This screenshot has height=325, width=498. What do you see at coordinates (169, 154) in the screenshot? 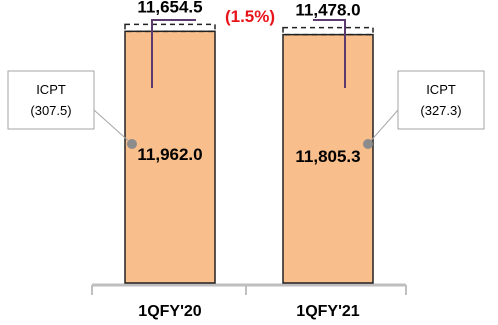
I see `bar-value-label-0: 11,962.0` at bounding box center [169, 154].